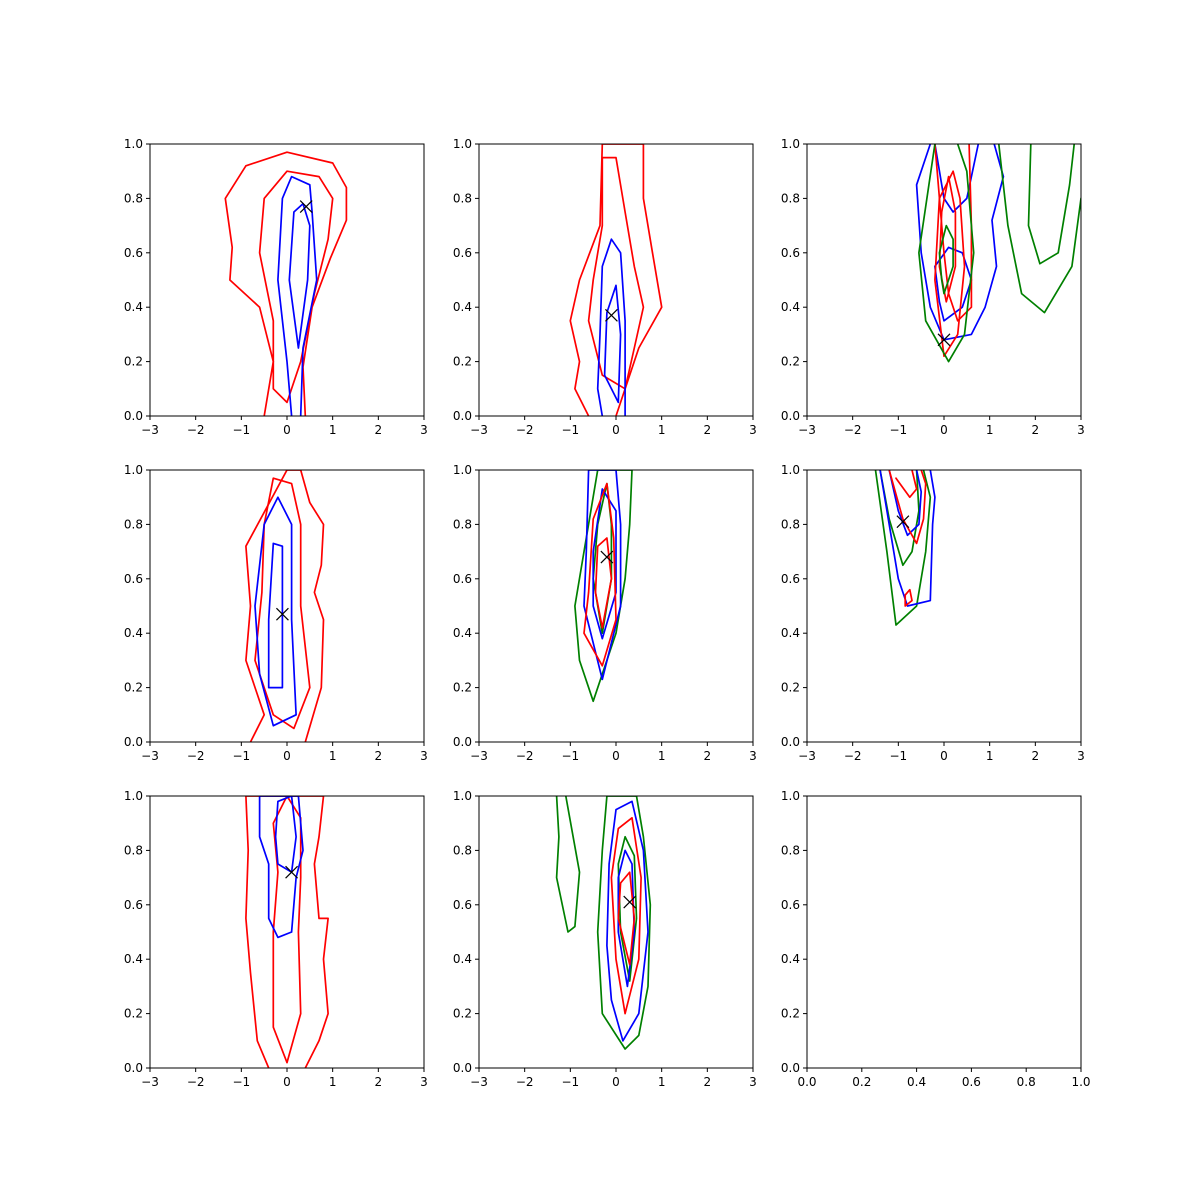 This screenshot has width=1200, height=1200. What do you see at coordinates (806, 1082) in the screenshot?
I see `x-tick-label: 0.0` at bounding box center [806, 1082].